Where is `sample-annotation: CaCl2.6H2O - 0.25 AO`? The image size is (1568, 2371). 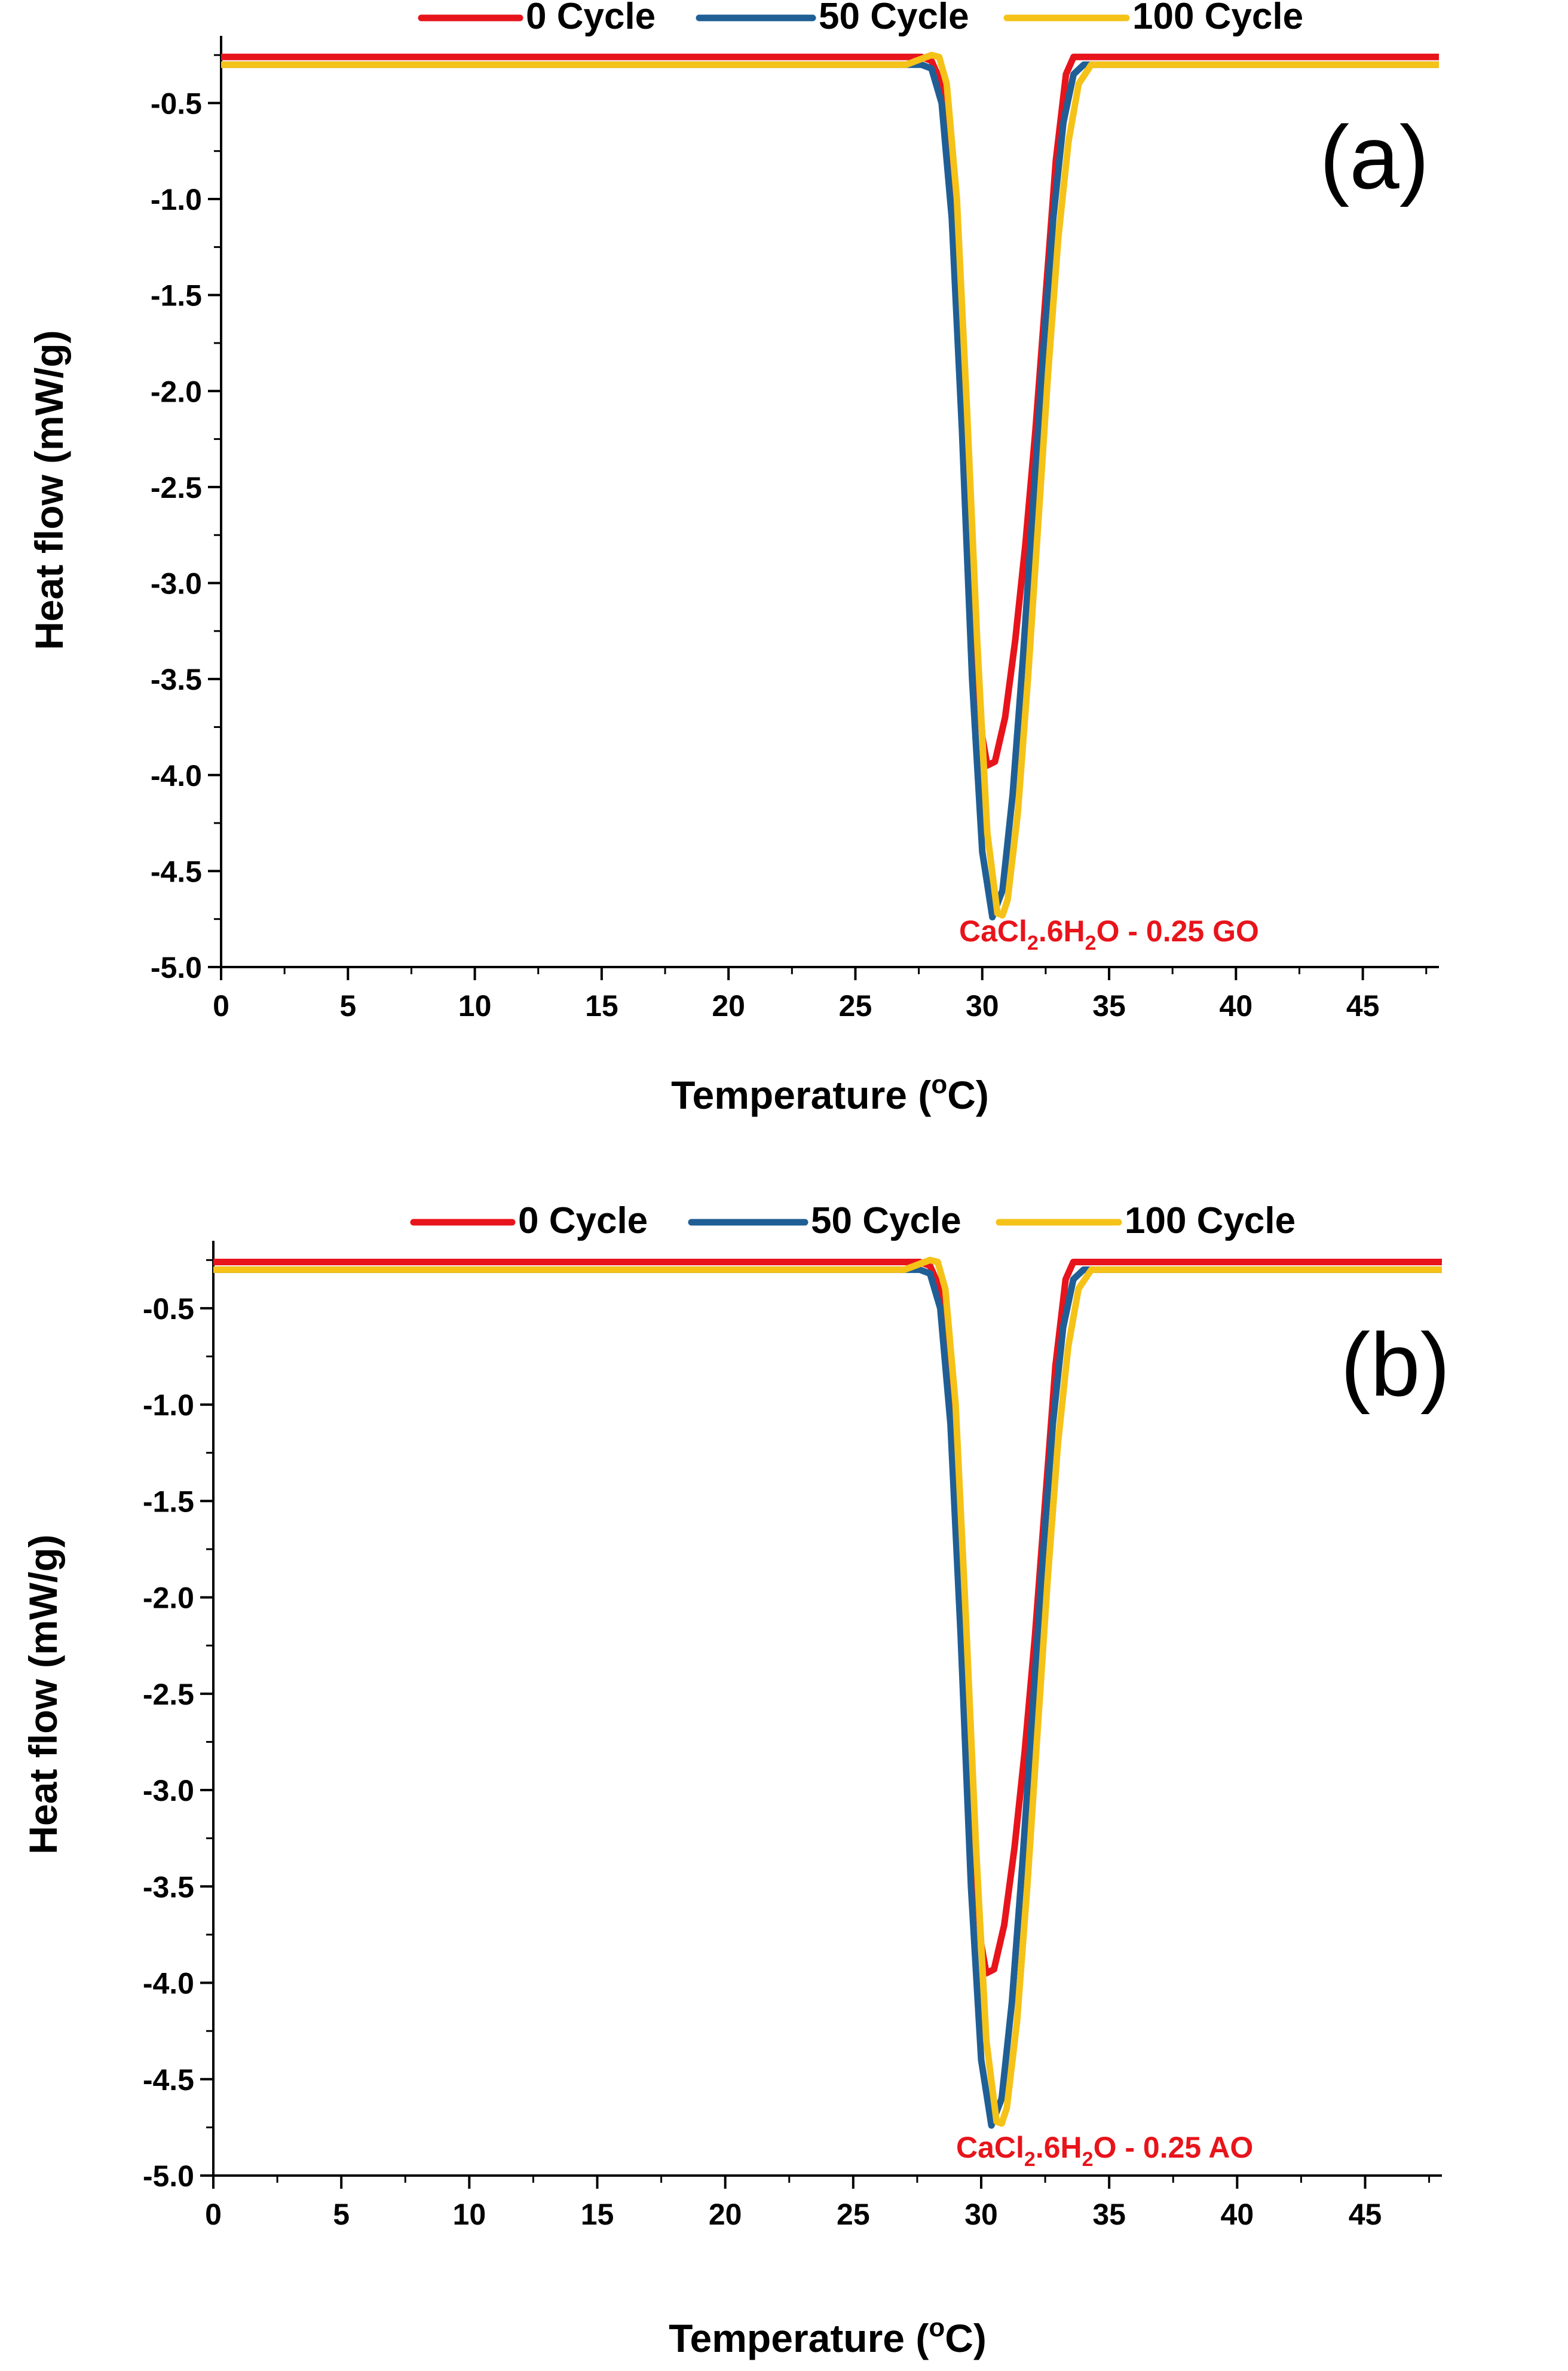
sample-annotation: CaCl2.6H2O - 0.25 AO is located at coordinates (1104, 2151).